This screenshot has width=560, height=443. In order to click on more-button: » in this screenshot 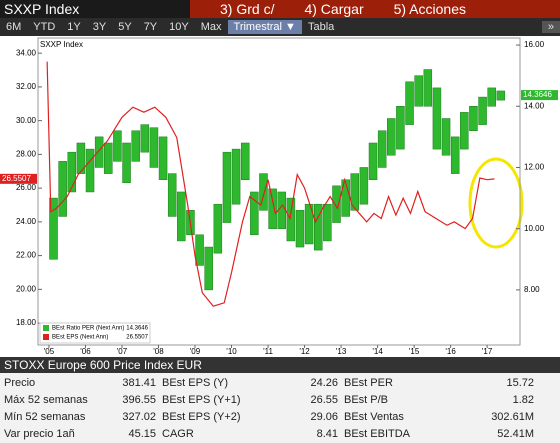, I will do `click(550, 27)`.